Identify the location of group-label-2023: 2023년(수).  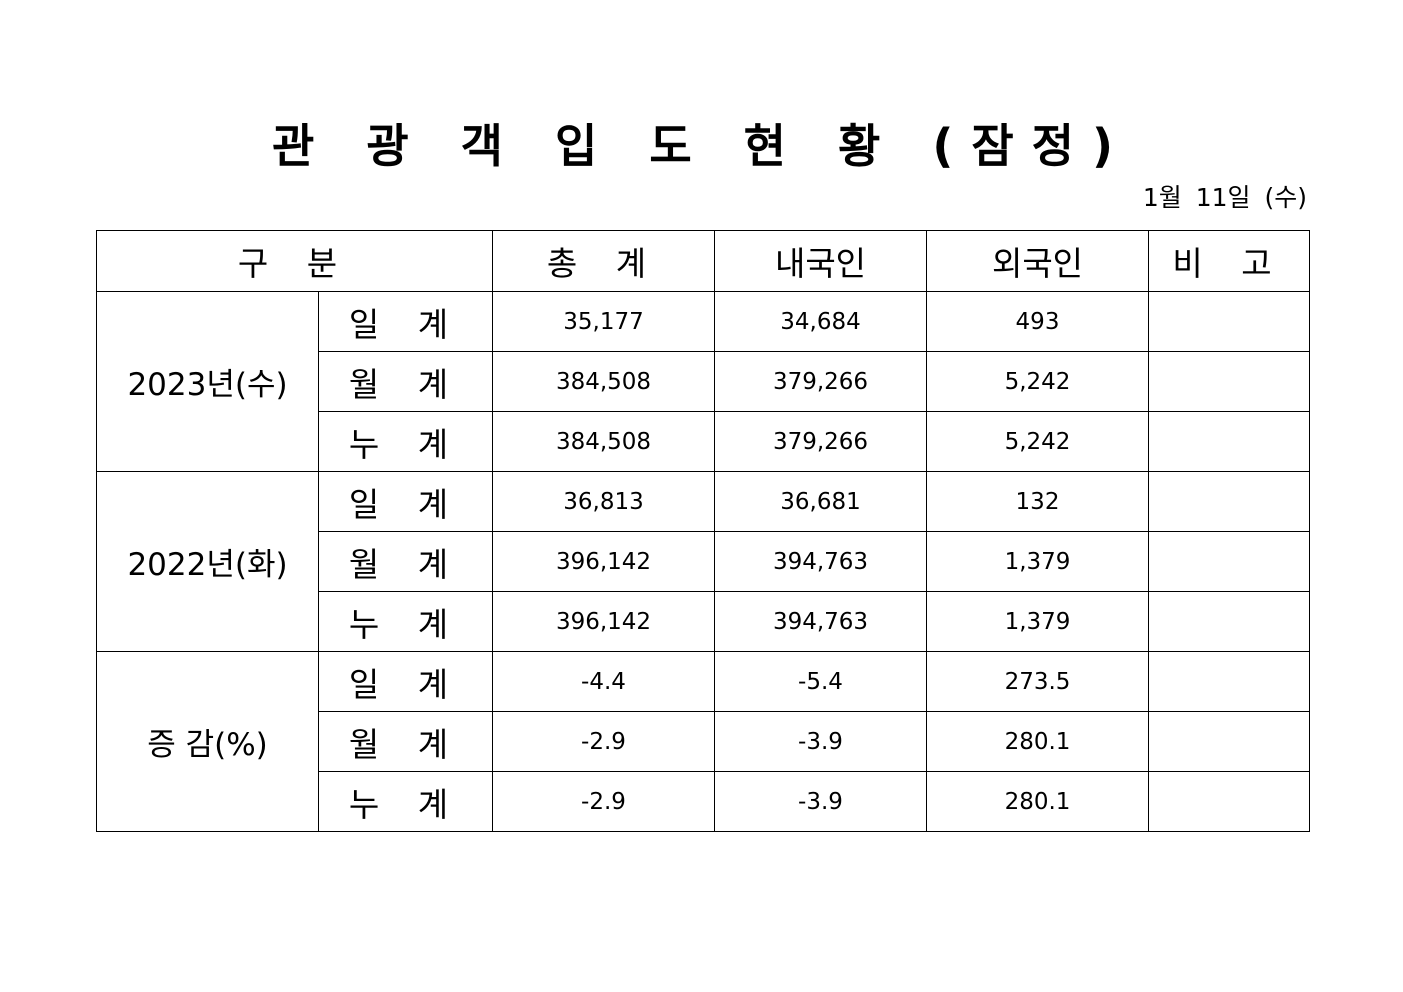
(207, 381).